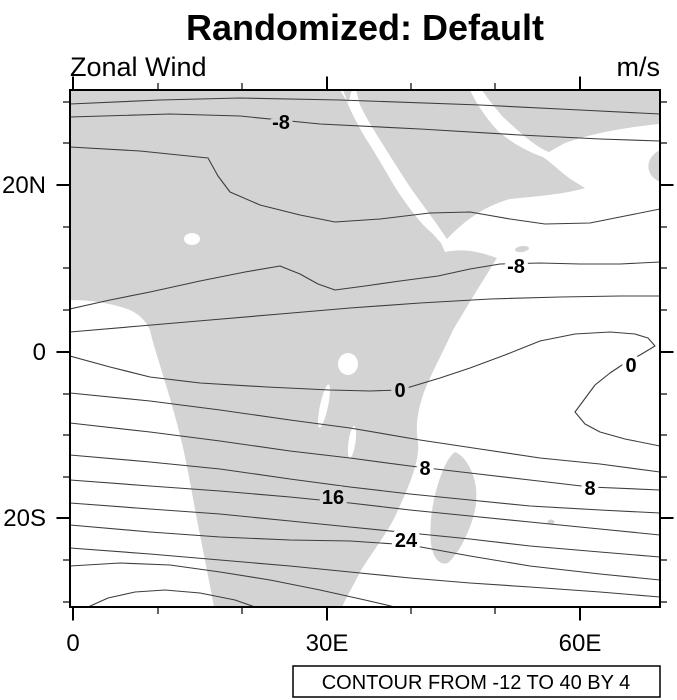 The width and height of the screenshot is (677, 700). Describe the element at coordinates (192, 239) in the screenshot. I see `lake-chad` at that location.